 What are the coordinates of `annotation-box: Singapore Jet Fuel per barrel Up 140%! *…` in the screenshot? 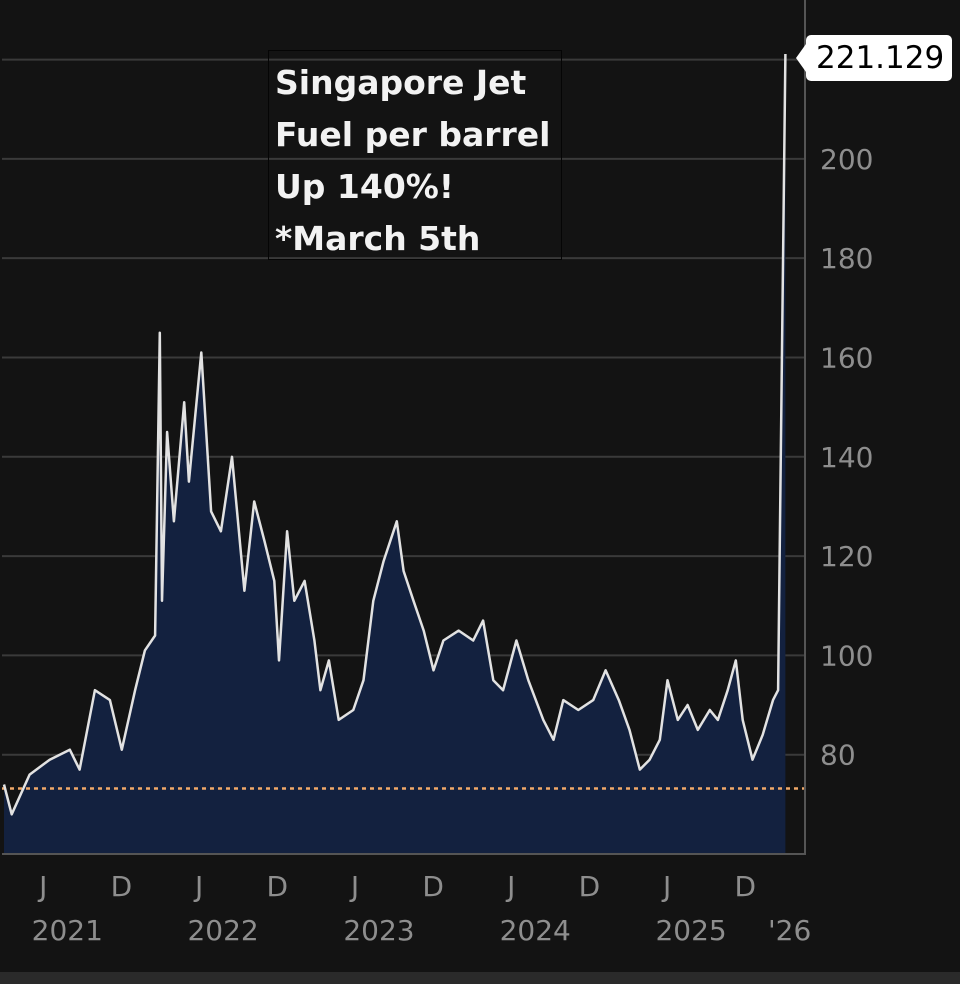 It's located at (415, 155).